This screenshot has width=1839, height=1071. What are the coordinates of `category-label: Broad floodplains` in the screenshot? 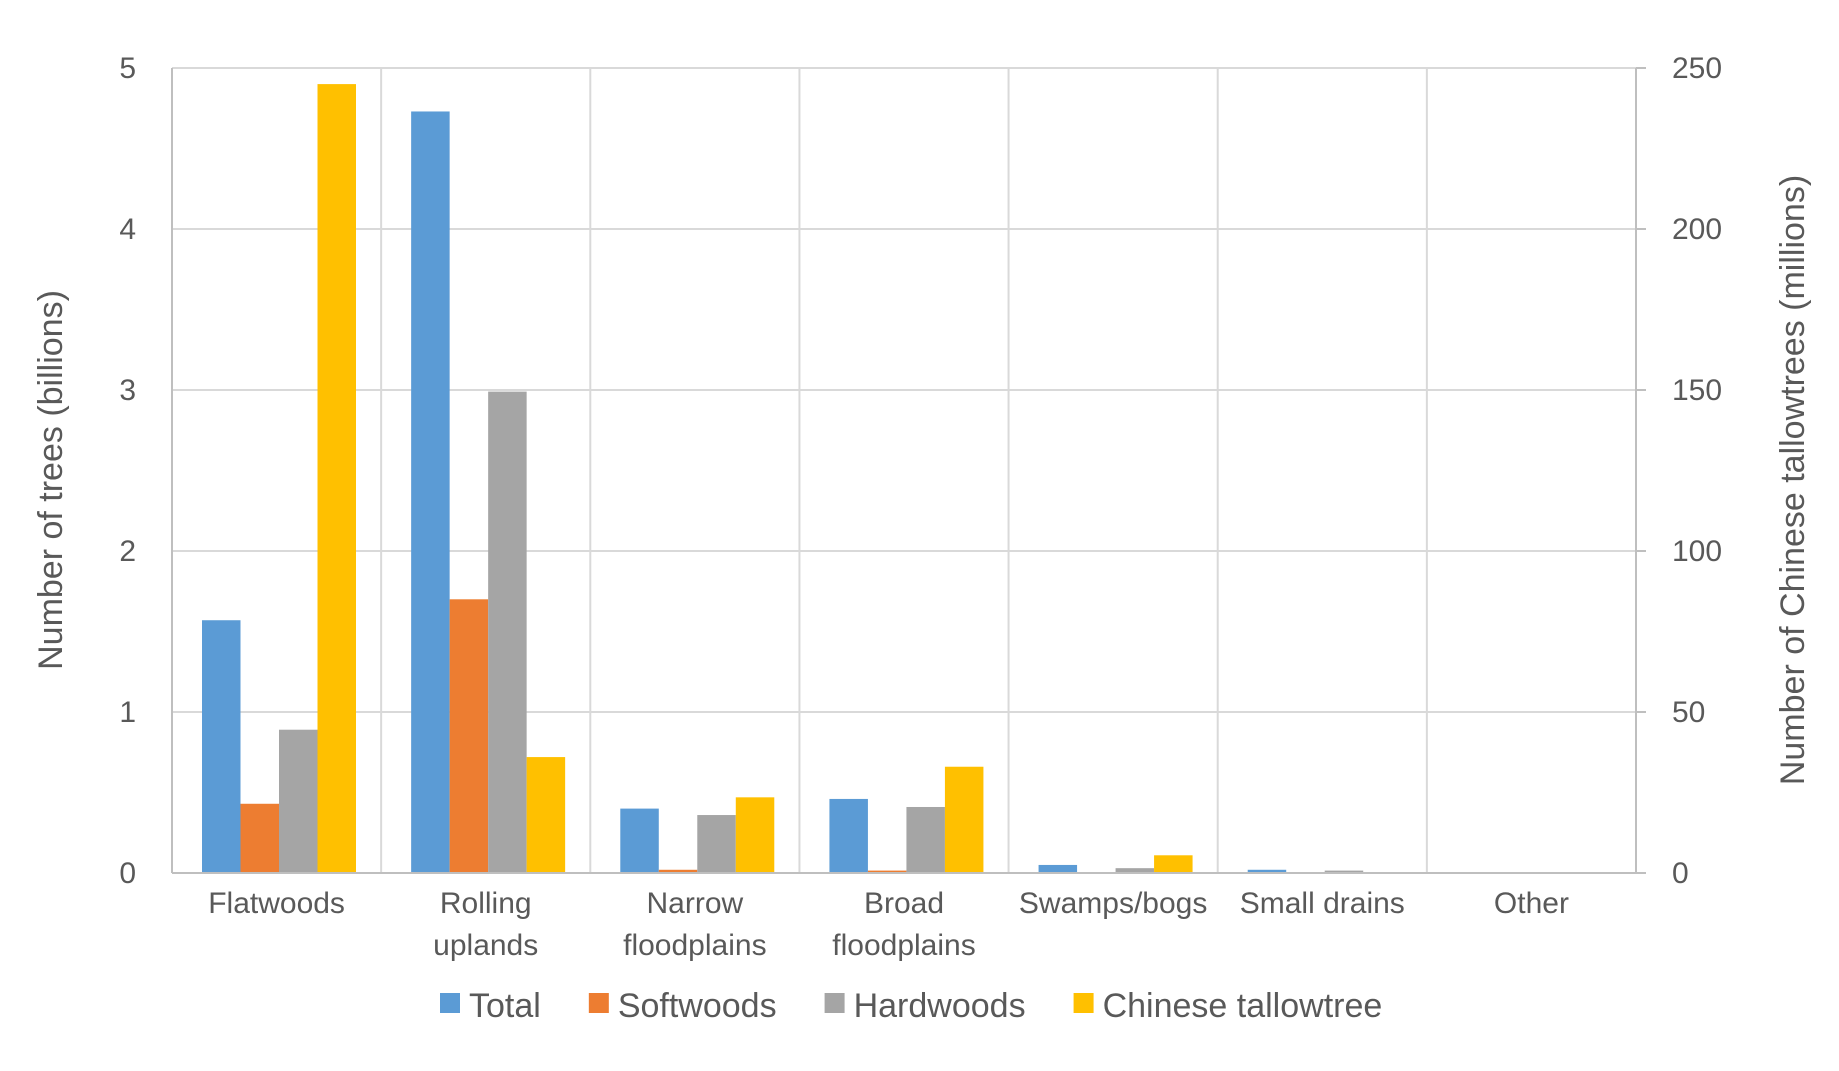 It's located at (903, 924).